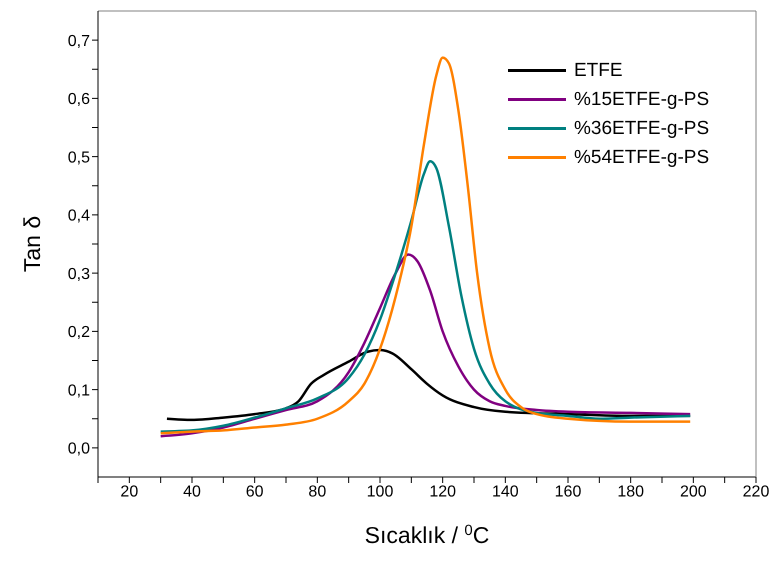  Describe the element at coordinates (427, 535) in the screenshot. I see `x-axis-title: Sıcaklık / $^{0}$C` at that location.